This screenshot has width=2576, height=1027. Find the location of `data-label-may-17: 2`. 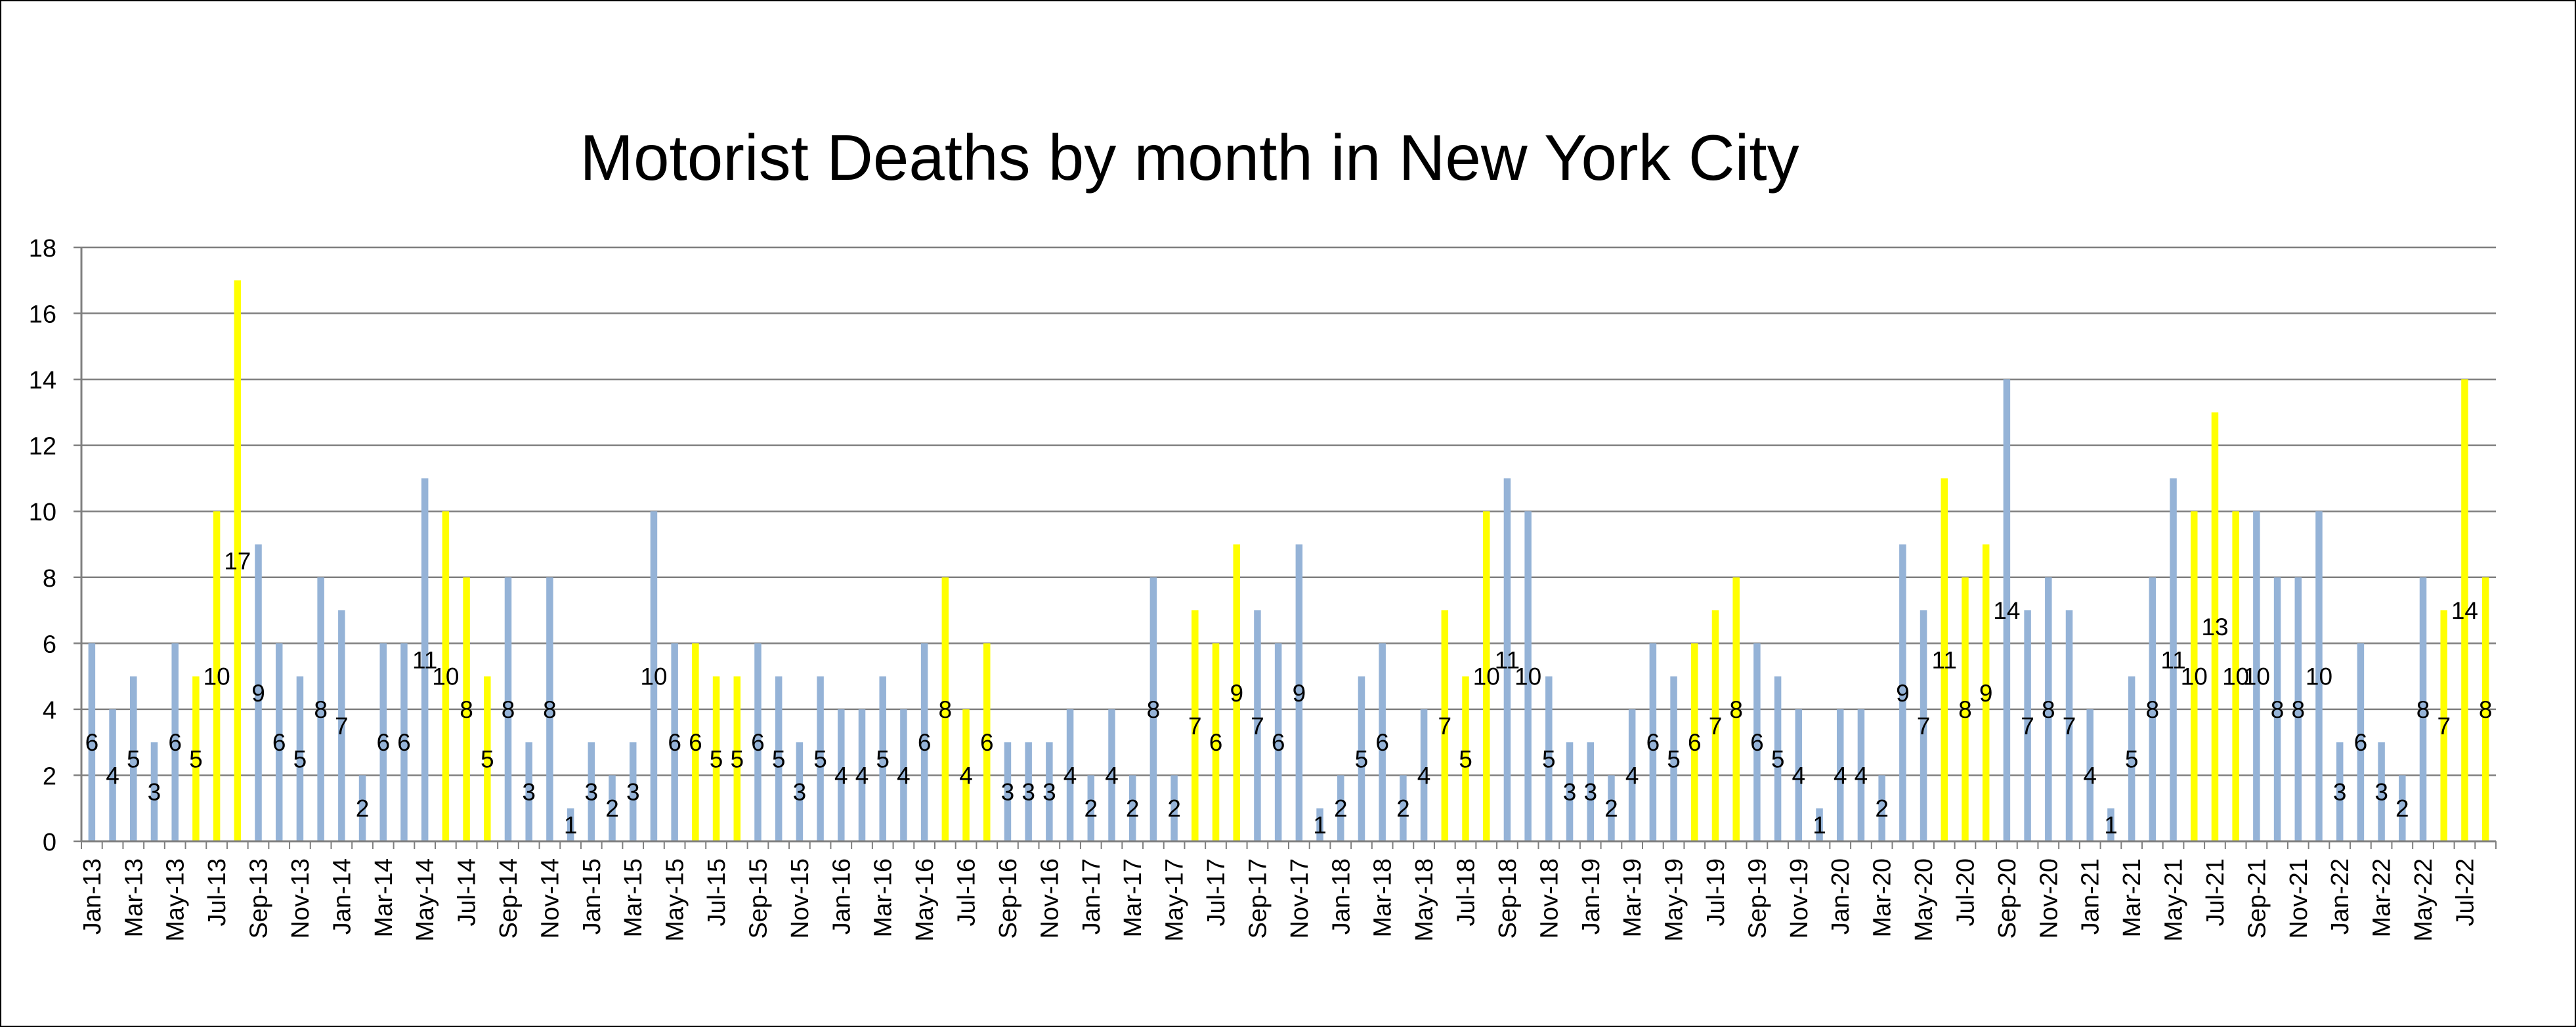

data-label-may-17: 2 is located at coordinates (1174, 808).